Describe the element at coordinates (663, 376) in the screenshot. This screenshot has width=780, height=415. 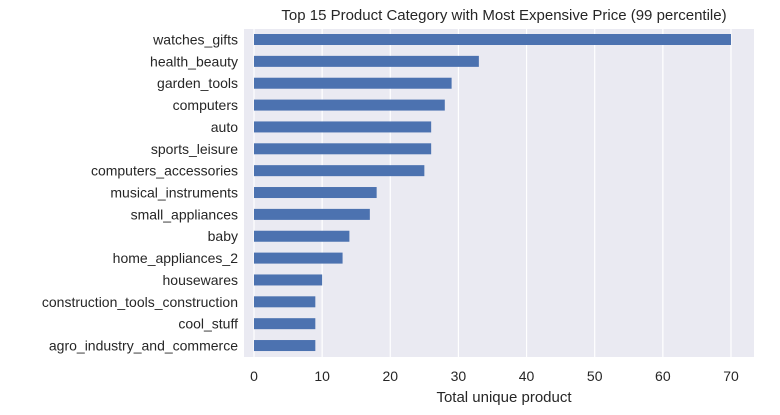
I see `x-tick-label: 60` at that location.